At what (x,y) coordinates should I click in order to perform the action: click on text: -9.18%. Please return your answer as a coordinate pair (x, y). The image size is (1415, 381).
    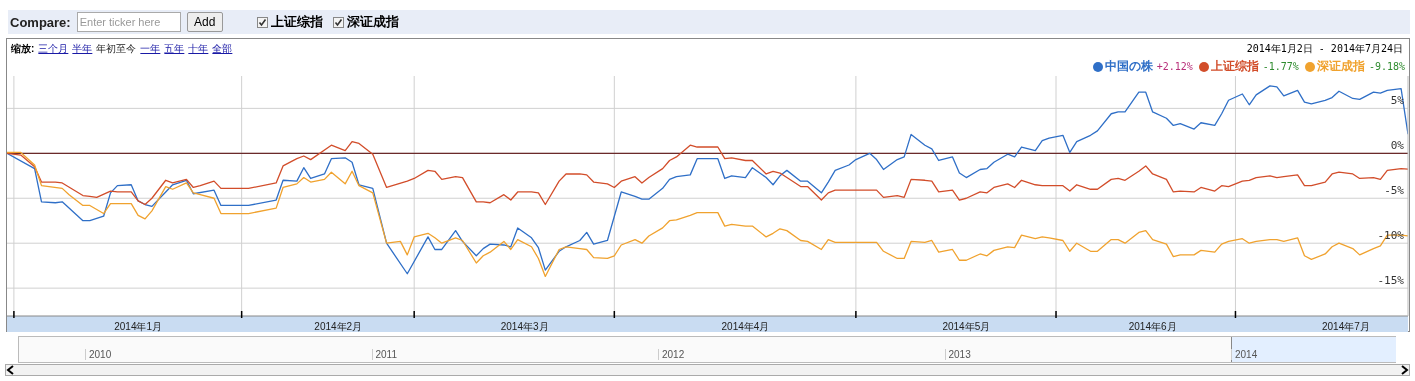
    Looking at the image, I should click on (1386, 66).